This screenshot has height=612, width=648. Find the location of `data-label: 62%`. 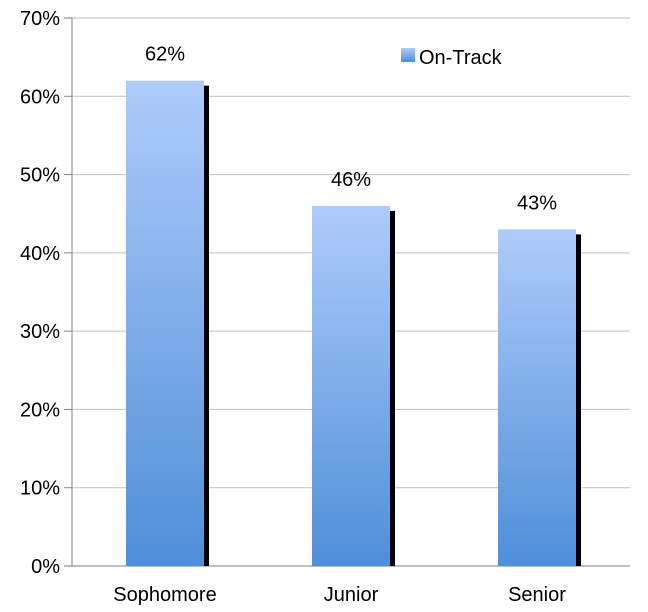

data-label: 62% is located at coordinates (165, 55).